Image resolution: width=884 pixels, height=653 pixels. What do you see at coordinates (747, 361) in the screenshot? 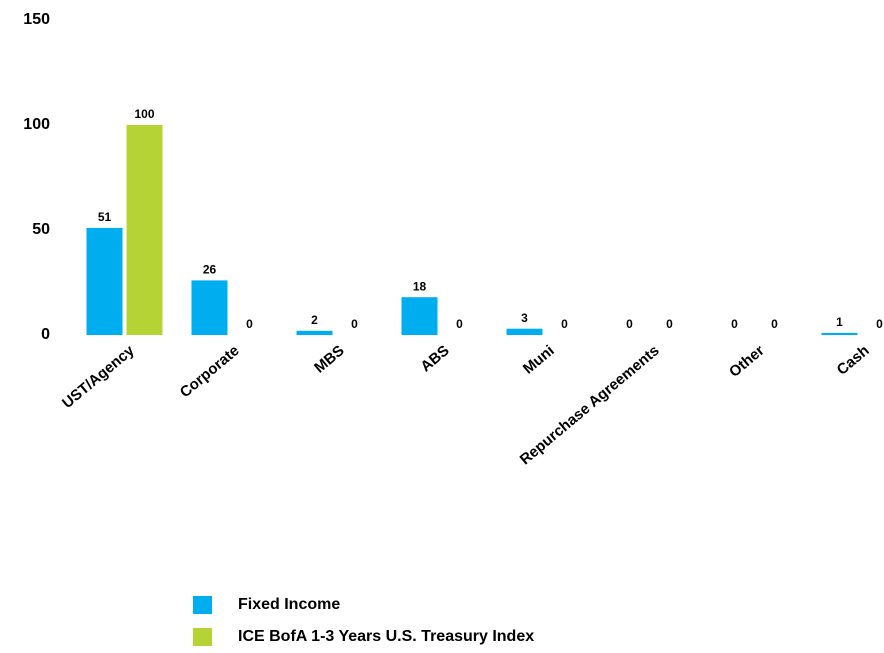
I see `x-tick-label: Other` at bounding box center [747, 361].